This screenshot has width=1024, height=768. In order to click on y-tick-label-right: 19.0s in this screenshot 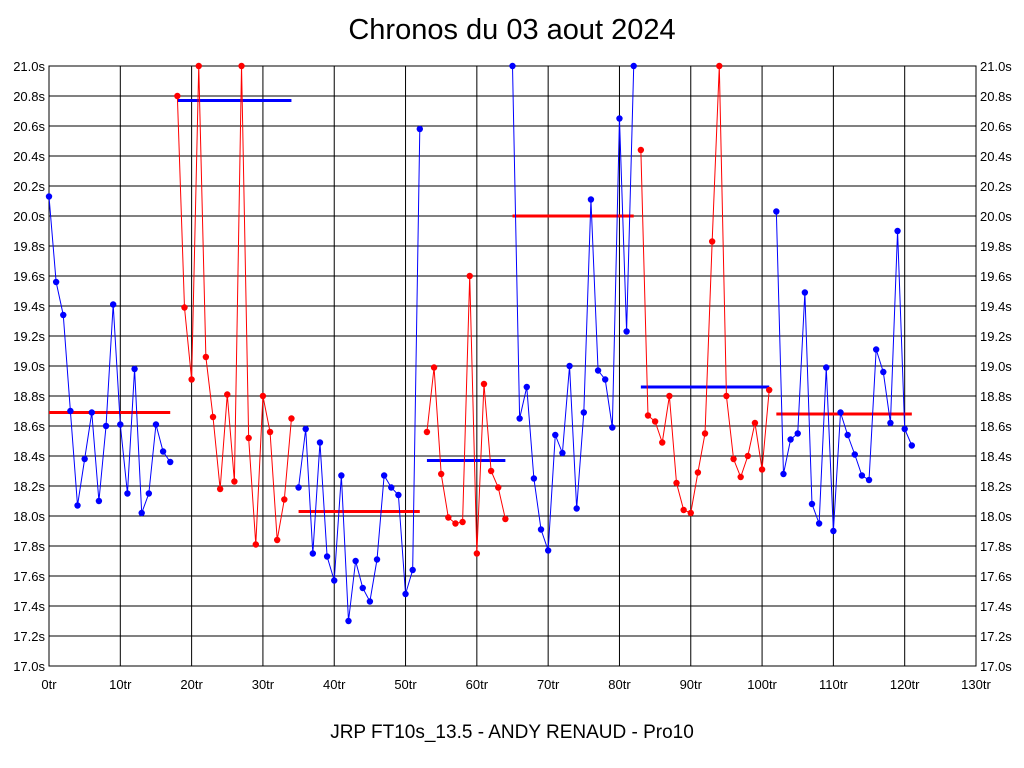, I will do `click(996, 366)`.